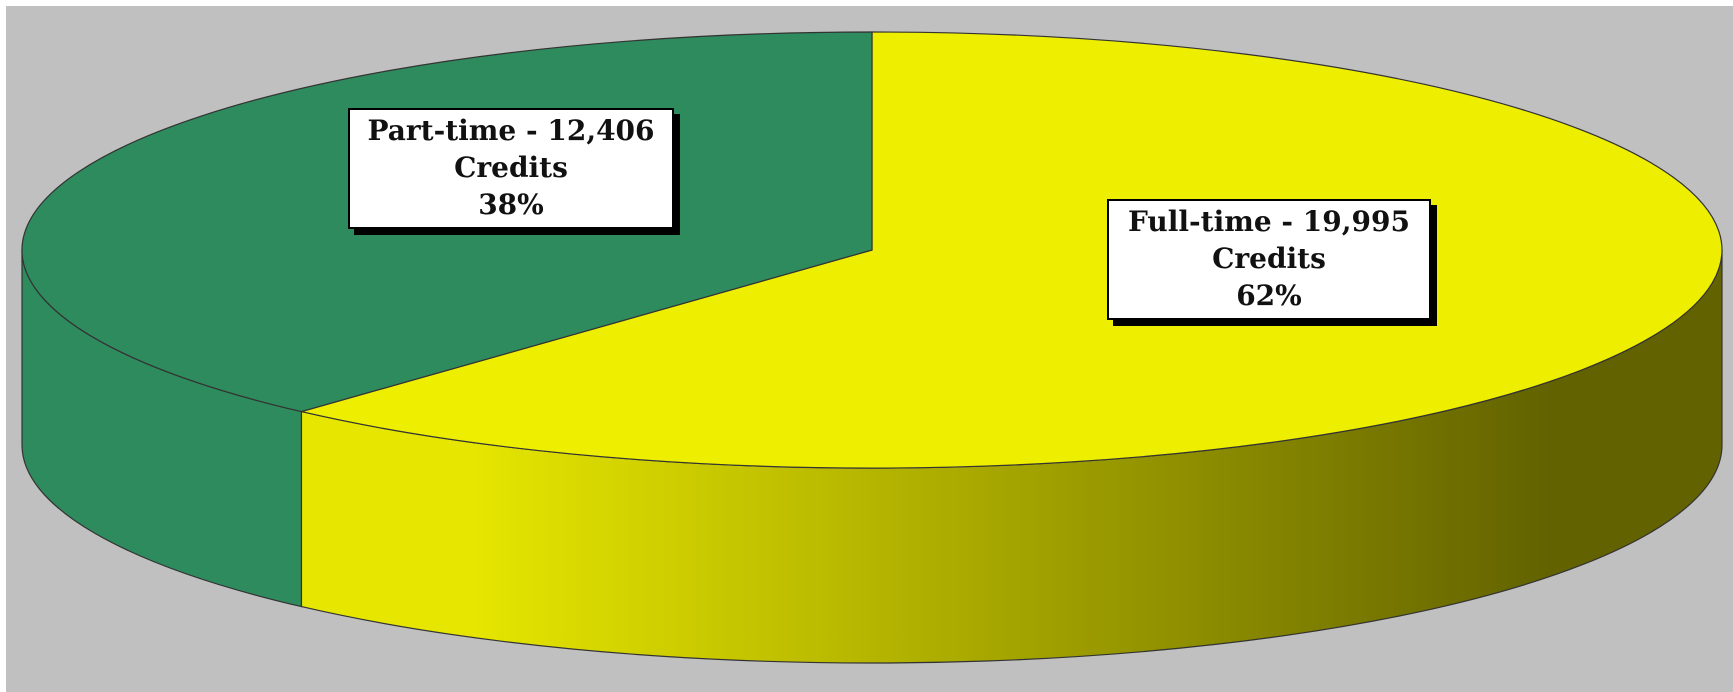 The width and height of the screenshot is (1733, 692). I want to click on data-label-part-time-line-2: Credits, so click(511, 167).